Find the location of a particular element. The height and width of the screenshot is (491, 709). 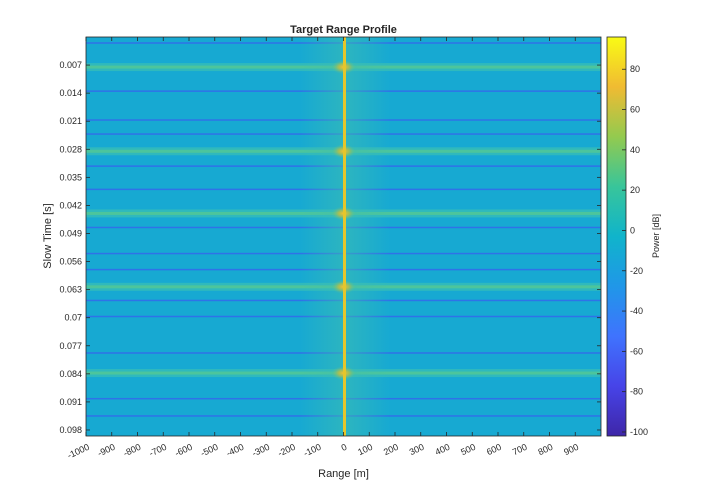

y-tick-label: 0.021 is located at coordinates (70, 121).